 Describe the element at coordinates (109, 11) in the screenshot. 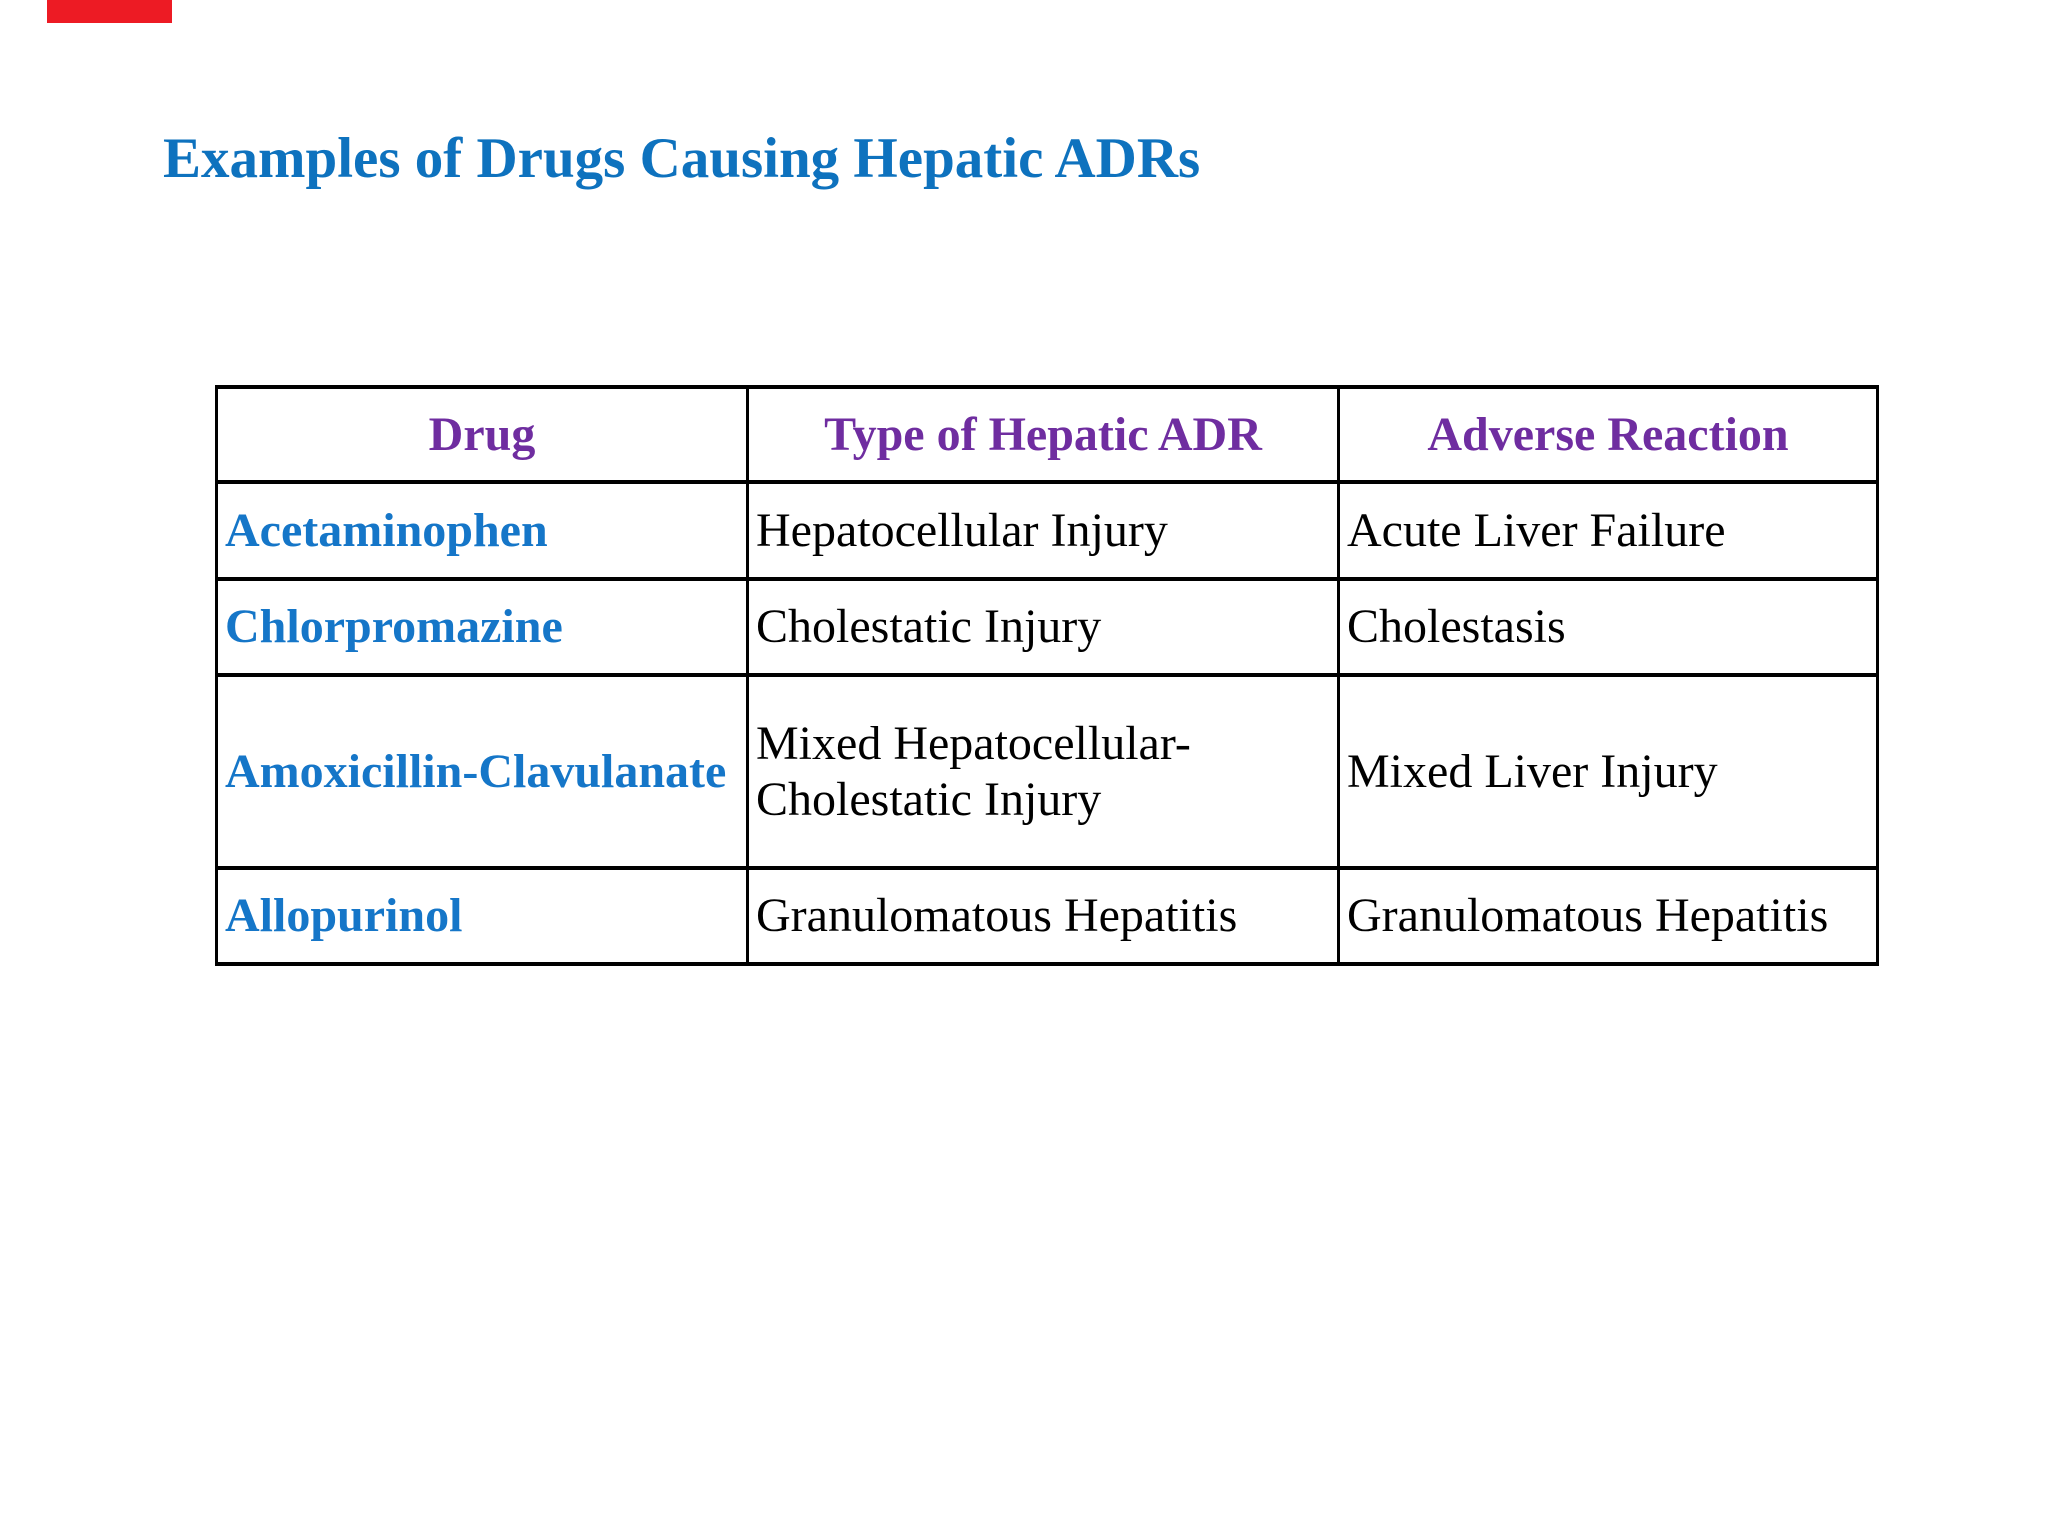

I see `red-accent-bar` at that location.